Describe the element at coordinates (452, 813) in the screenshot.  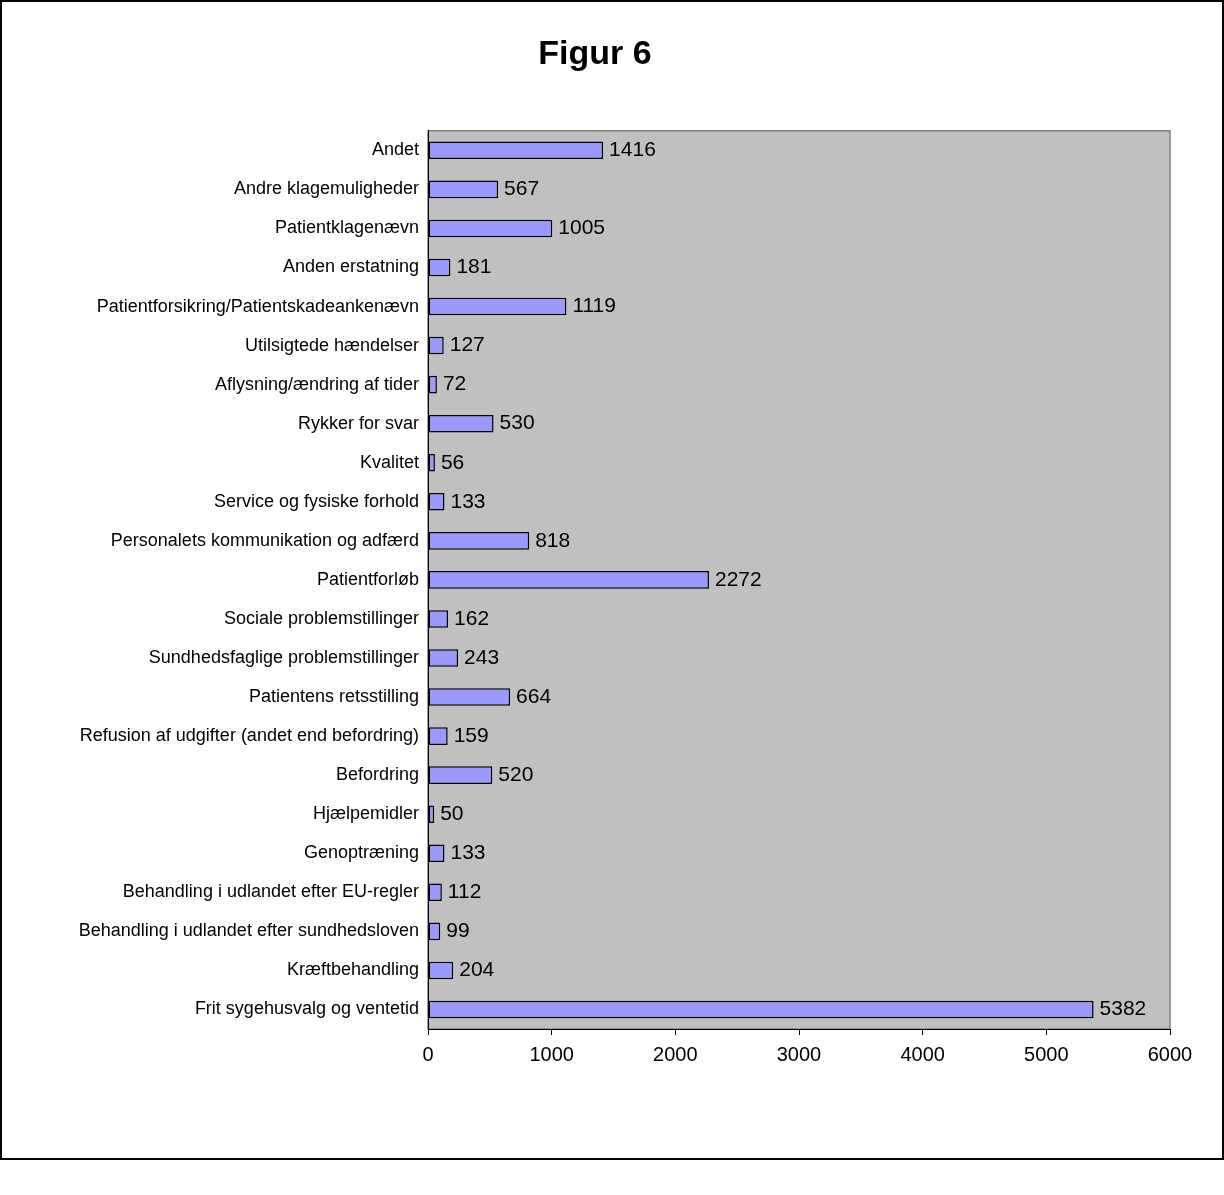
I see `data-label: 50` at that location.